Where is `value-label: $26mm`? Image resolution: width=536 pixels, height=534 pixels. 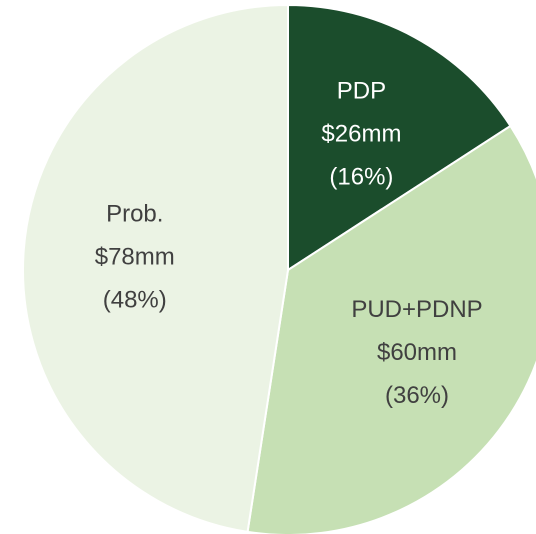 value-label: $26mm is located at coordinates (361, 133).